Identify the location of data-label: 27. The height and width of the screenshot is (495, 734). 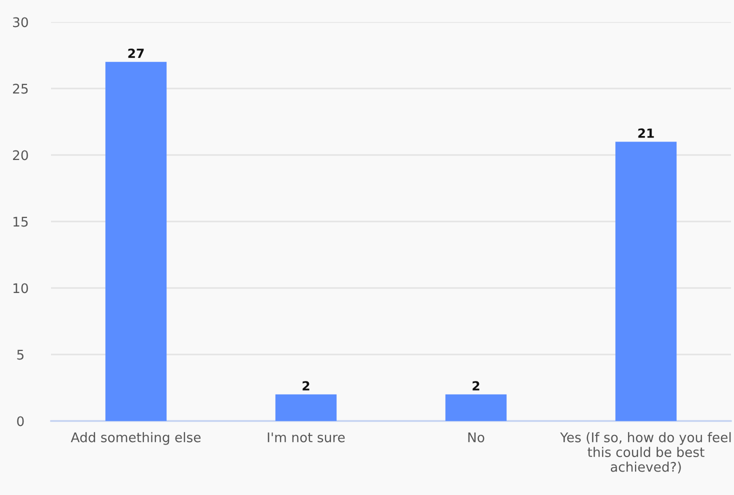
(136, 53).